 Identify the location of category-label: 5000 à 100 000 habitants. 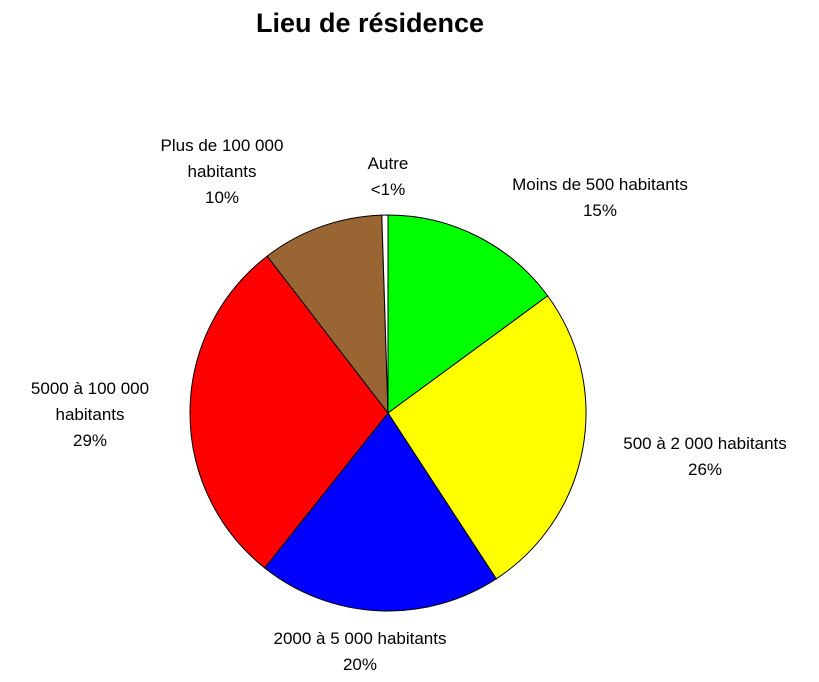
(90, 401).